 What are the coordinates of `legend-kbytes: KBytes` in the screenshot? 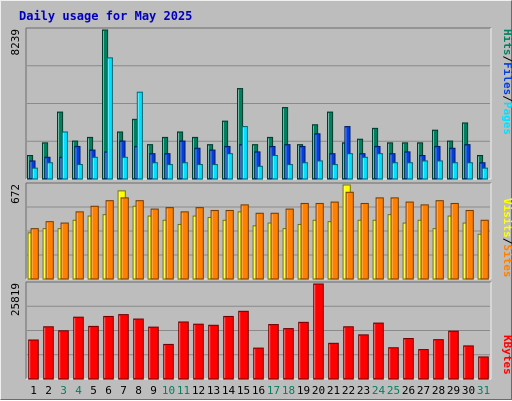 It's located at (506, 355).